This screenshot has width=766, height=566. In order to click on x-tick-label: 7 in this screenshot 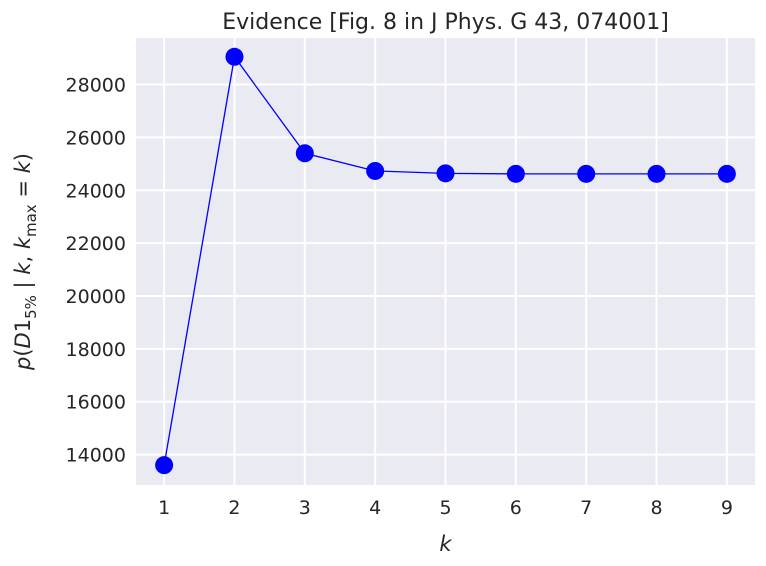, I will do `click(586, 508)`.